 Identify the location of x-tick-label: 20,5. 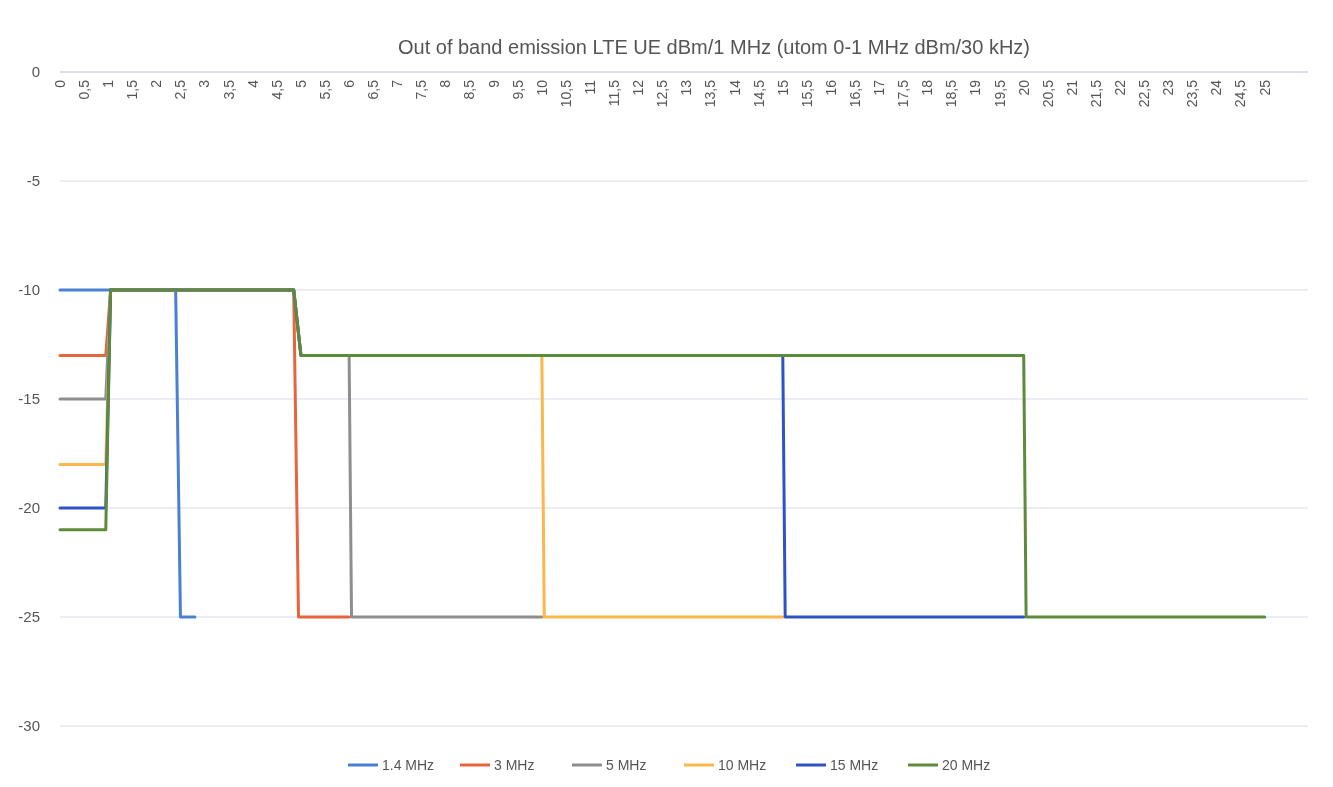
(1047, 93).